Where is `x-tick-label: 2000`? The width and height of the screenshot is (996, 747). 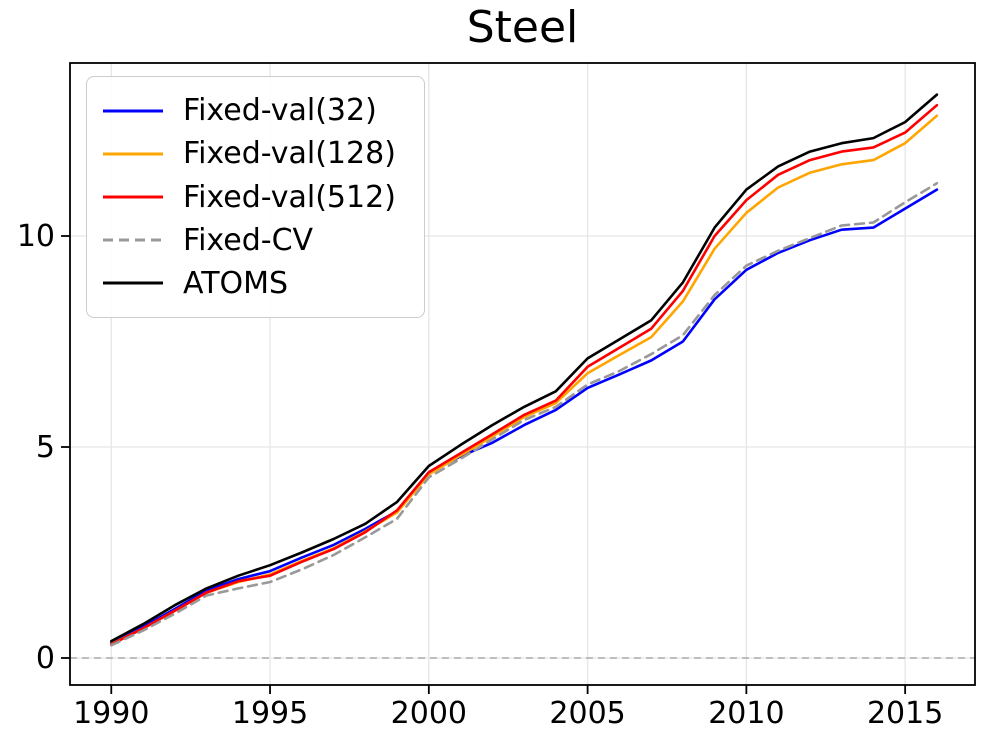 x-tick-label: 2000 is located at coordinates (429, 713).